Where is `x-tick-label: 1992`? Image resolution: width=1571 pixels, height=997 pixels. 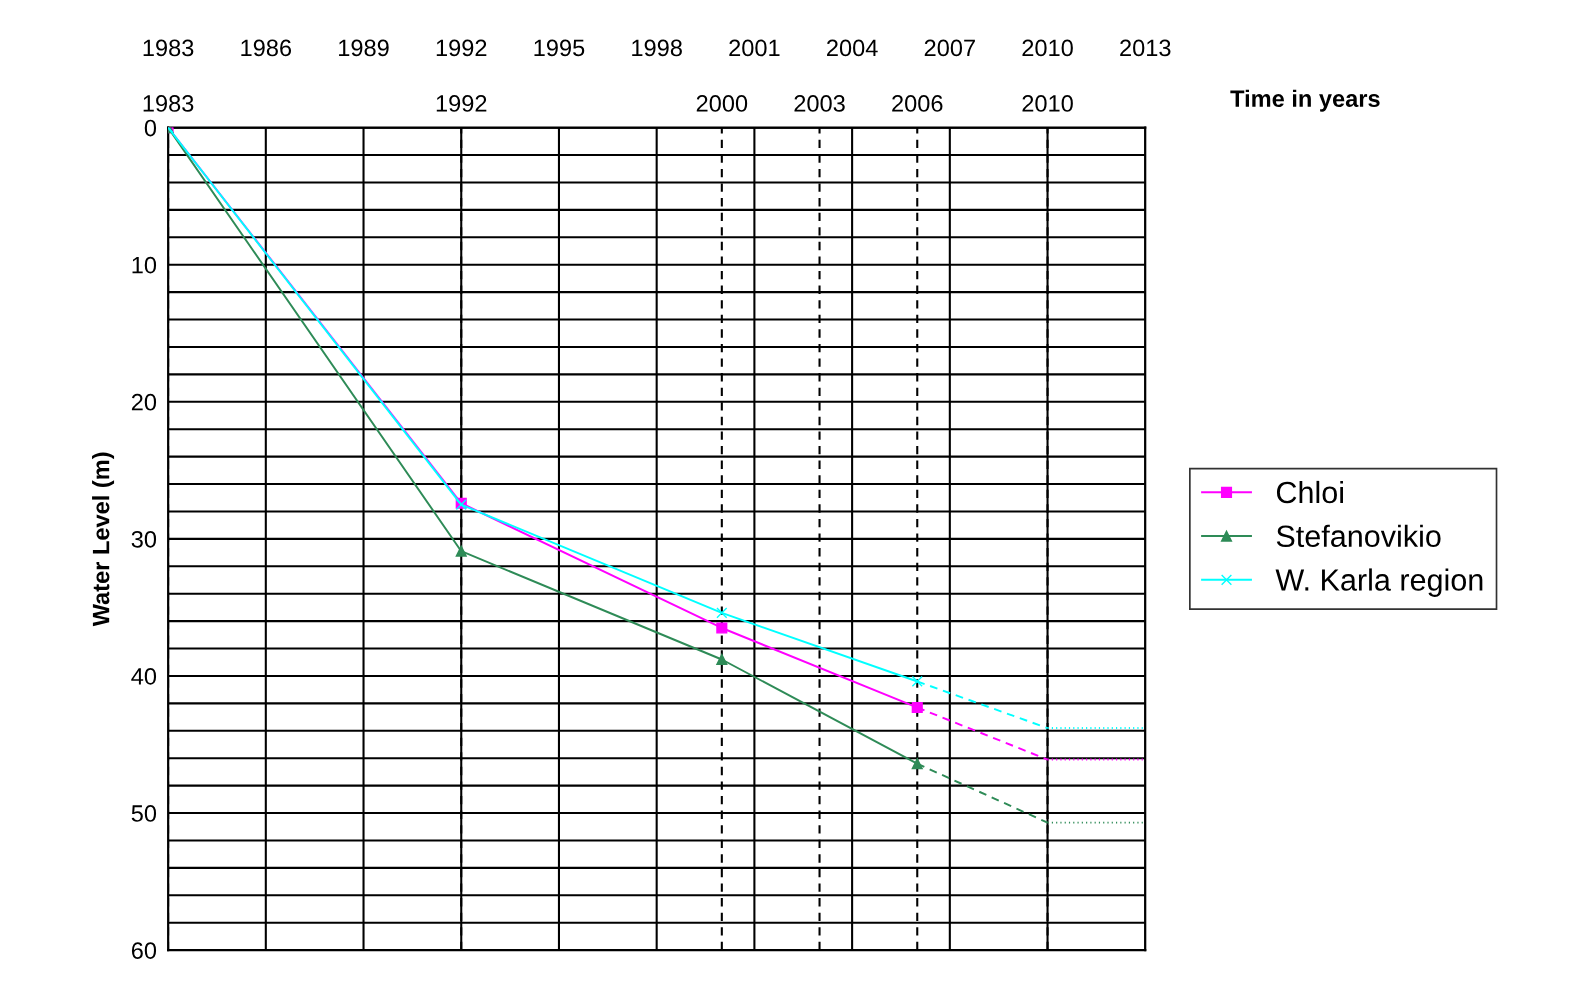 x-tick-label: 1992 is located at coordinates (461, 48).